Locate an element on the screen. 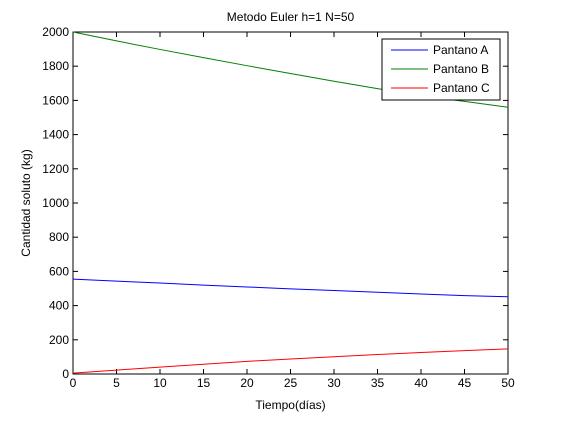  x-tick-label: 50 is located at coordinates (508, 383).